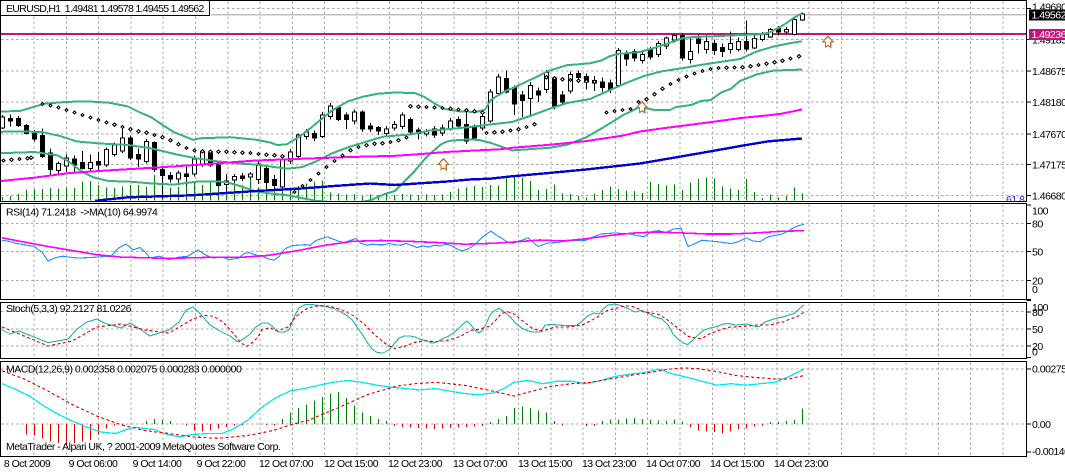 The image size is (1065, 473). Describe the element at coordinates (69, 309) in the screenshot. I see `svg-text: Stoch(5,3,3) 92.2127 81.0226` at that location.